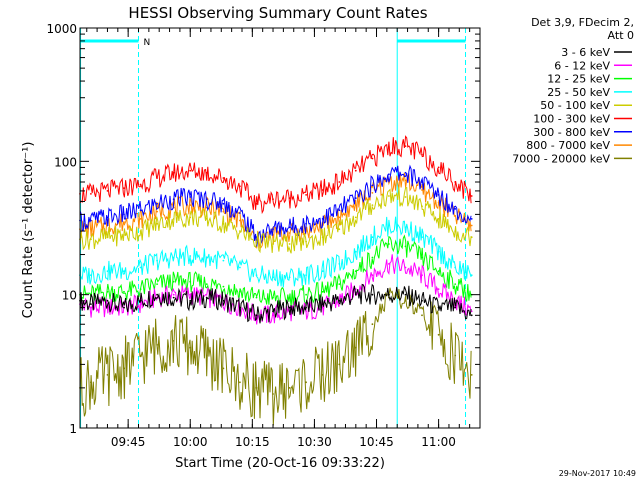 This screenshot has width=640, height=480. What do you see at coordinates (314, 442) in the screenshot?
I see `x-tick-label: 10:30` at bounding box center [314, 442].